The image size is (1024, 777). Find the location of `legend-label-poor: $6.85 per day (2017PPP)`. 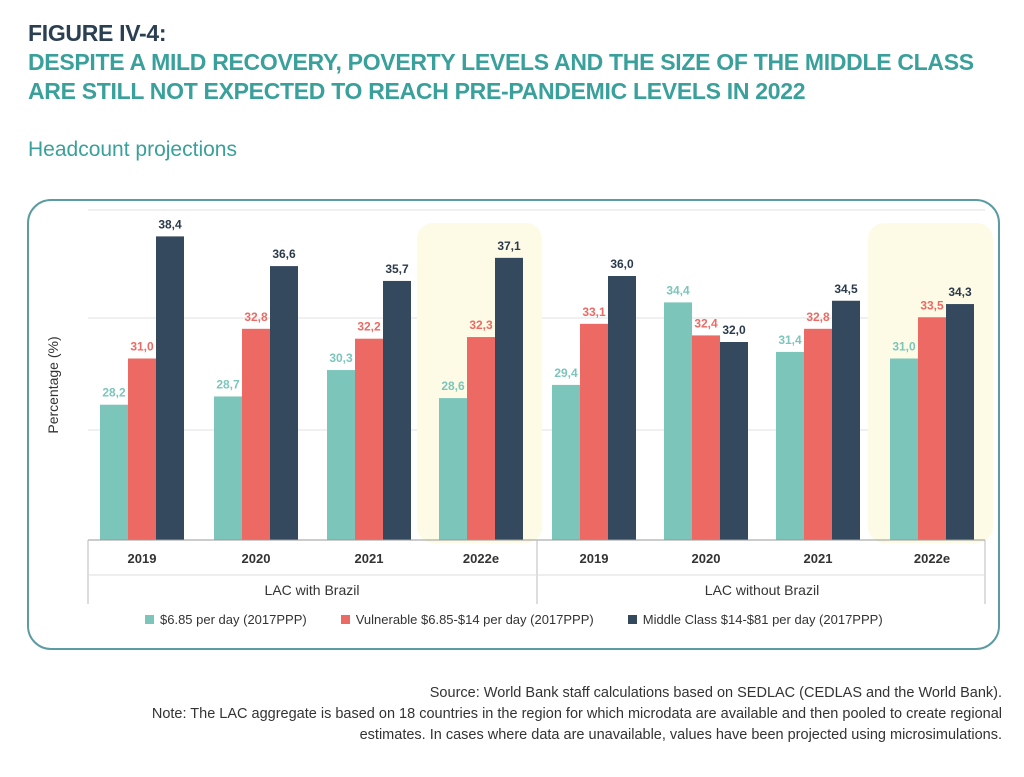

legend-label-poor: $6.85 per day (2017PPP) is located at coordinates (233, 619).